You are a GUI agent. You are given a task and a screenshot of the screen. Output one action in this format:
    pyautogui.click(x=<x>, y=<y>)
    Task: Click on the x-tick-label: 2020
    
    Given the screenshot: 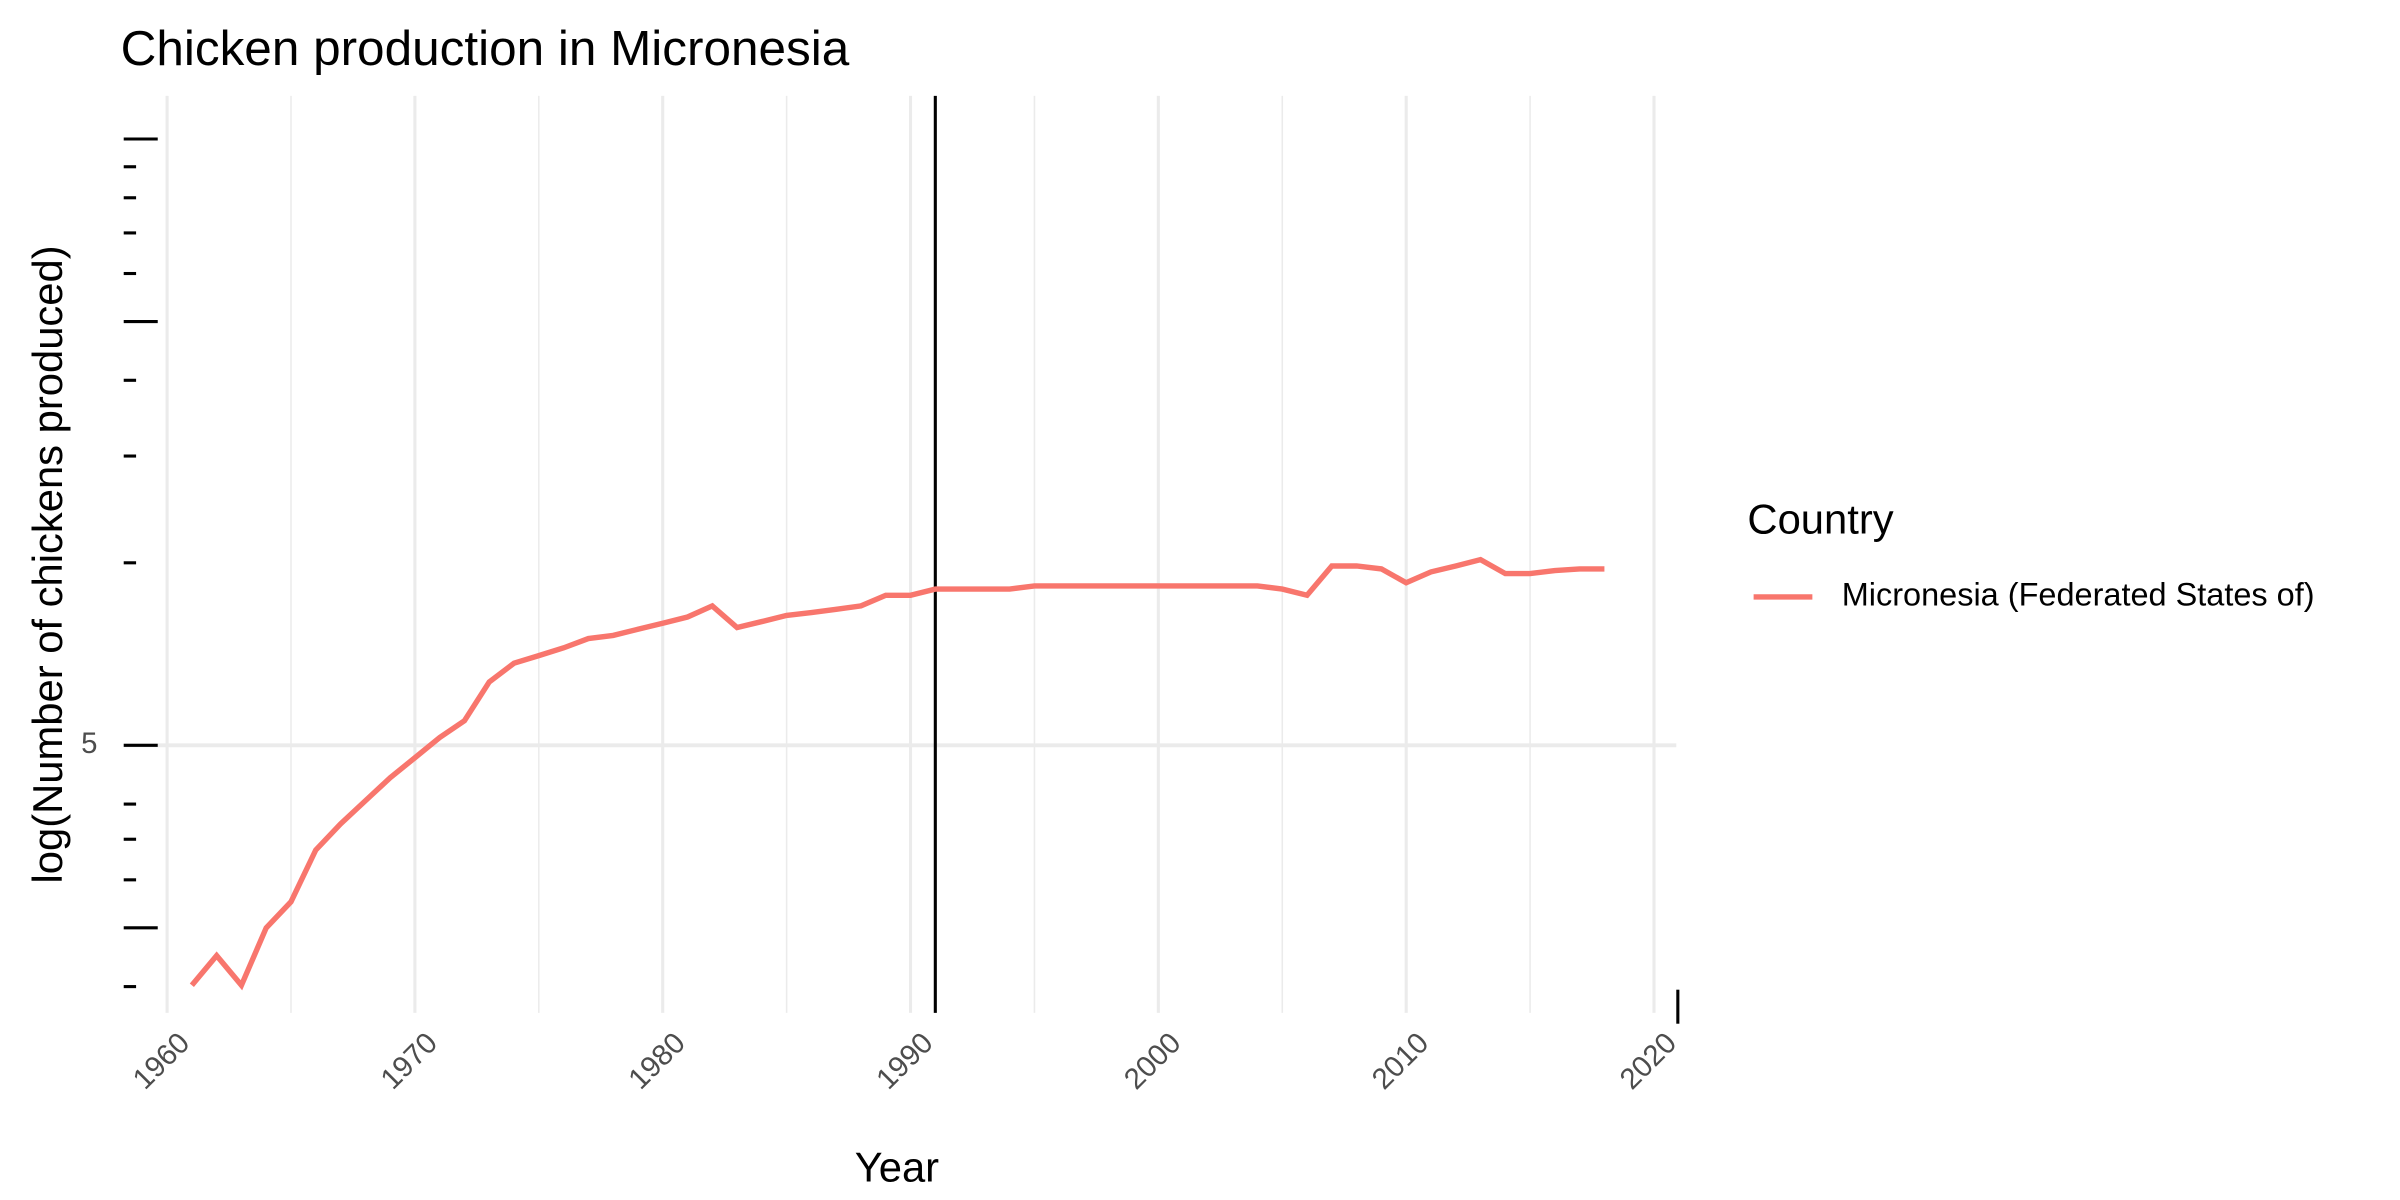 What is the action you would take?
    pyautogui.click(x=1648, y=1061)
    